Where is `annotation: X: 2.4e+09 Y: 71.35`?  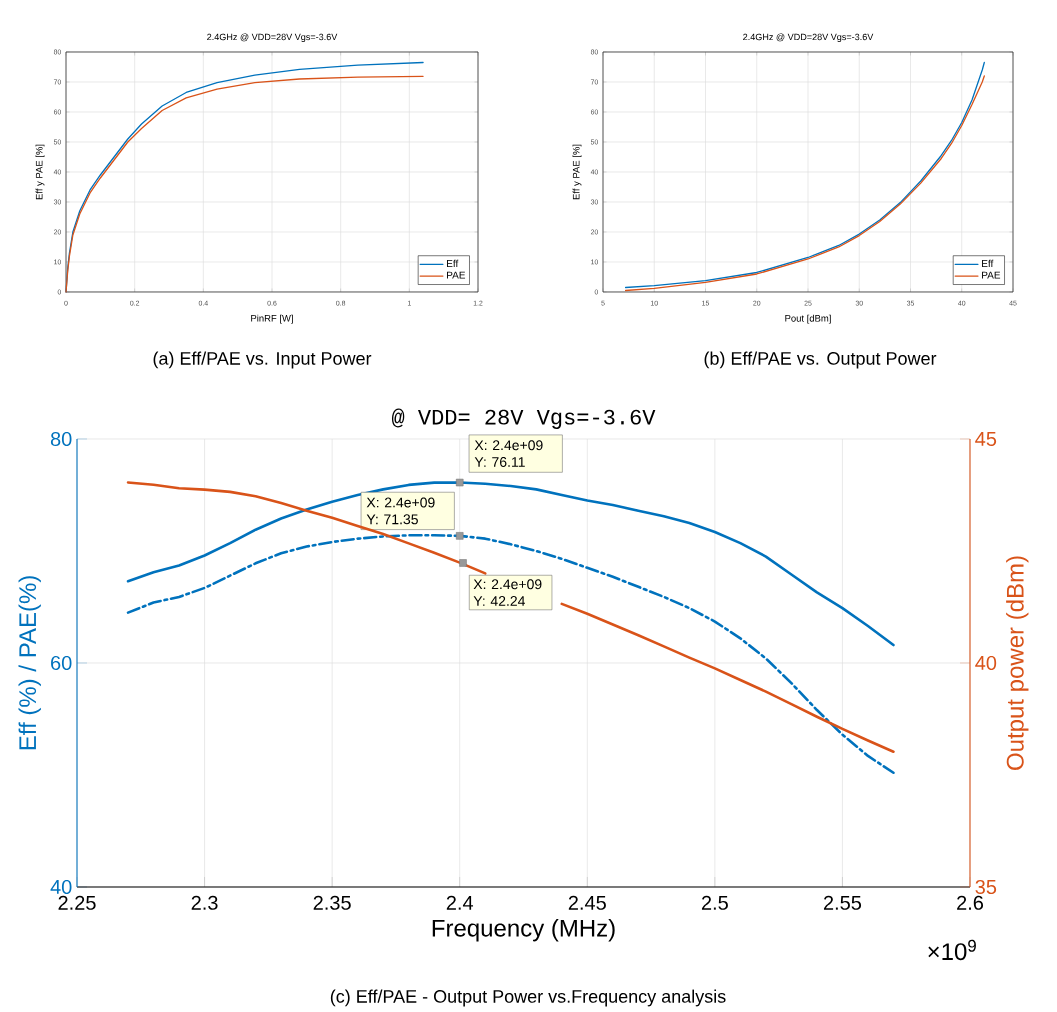
annotation: X: 2.4e+09 Y: 71.35 is located at coordinates (400, 511).